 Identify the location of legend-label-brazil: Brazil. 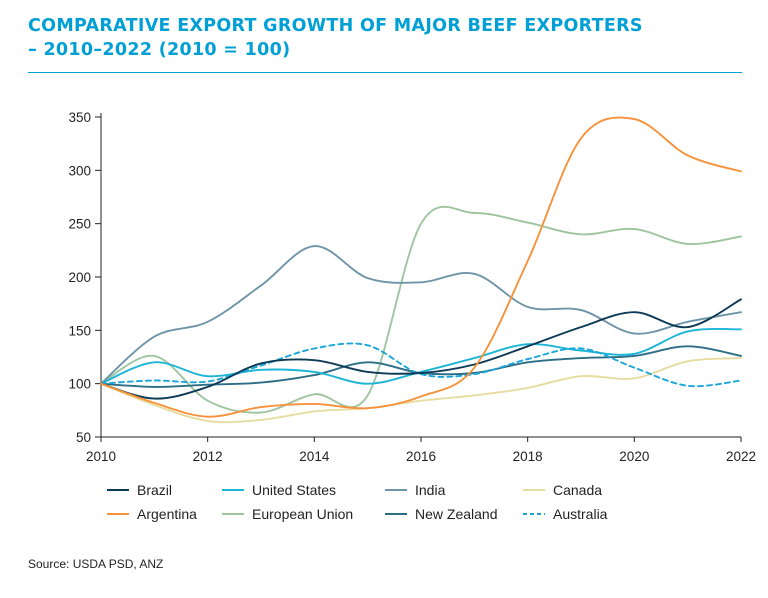
(154, 490).